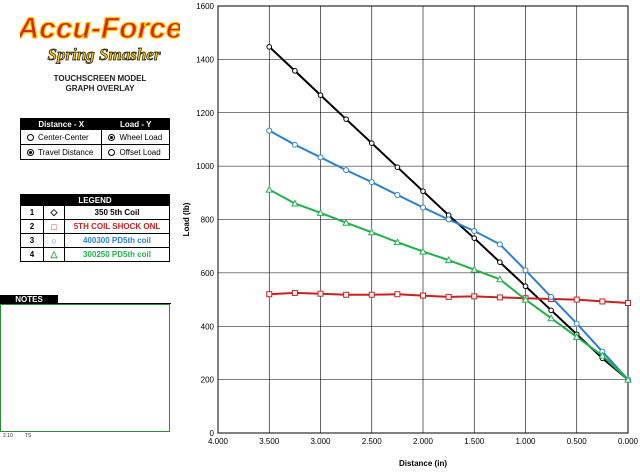  What do you see at coordinates (186, 219) in the screenshot?
I see `y-axis-label: Load (lb)` at bounding box center [186, 219].